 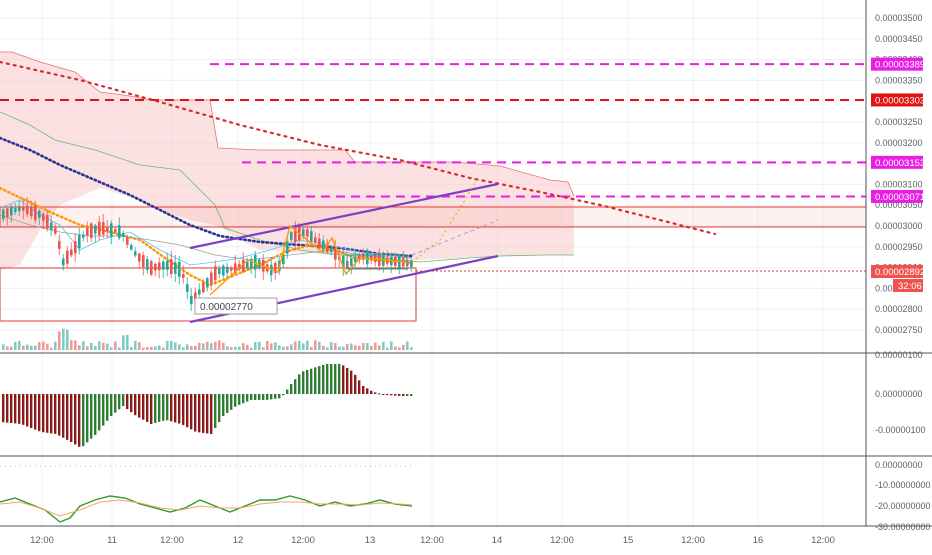 What do you see at coordinates (236, 306) in the screenshot?
I see `low-price-marker: 0.00002770` at bounding box center [236, 306].